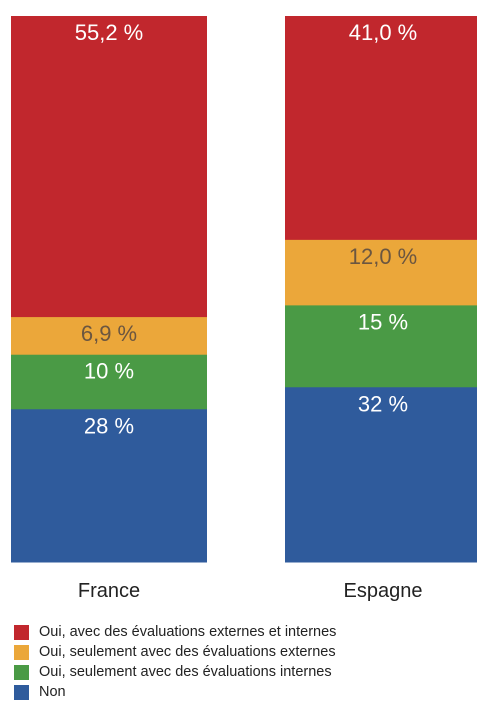 The width and height of the screenshot is (477, 709). I want to click on data-label-espagne-3: 32 %, so click(383, 403).